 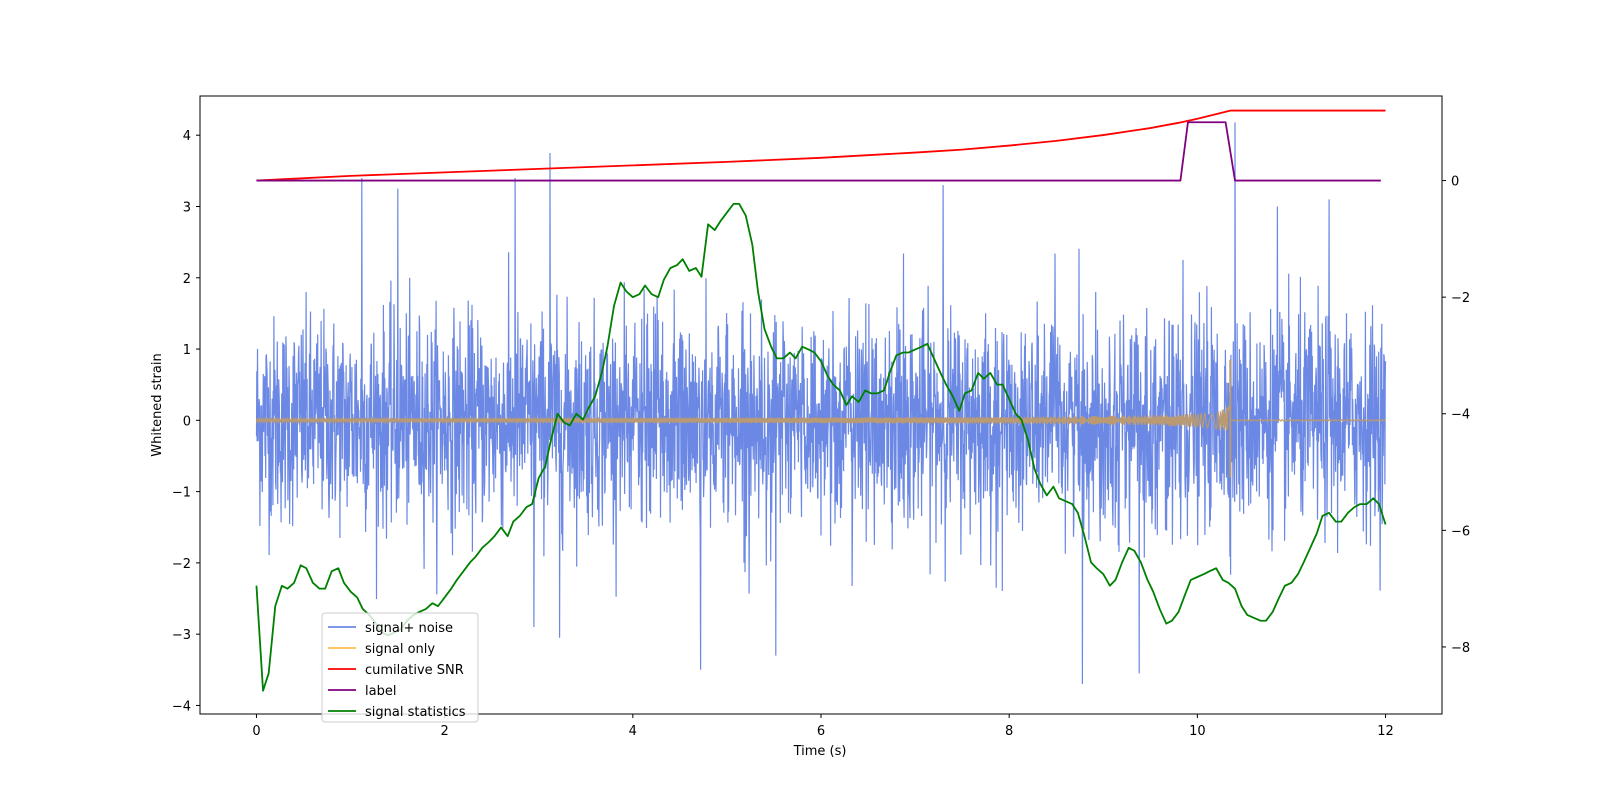 What do you see at coordinates (821, 731) in the screenshot?
I see `x-tick-label-6: 6` at bounding box center [821, 731].